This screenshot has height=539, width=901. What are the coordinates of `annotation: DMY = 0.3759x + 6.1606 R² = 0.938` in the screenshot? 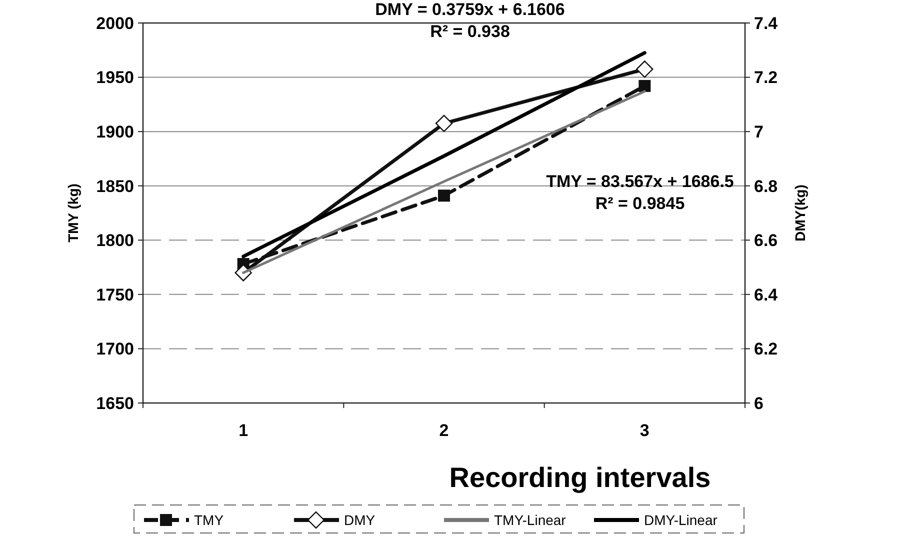 It's located at (470, 20).